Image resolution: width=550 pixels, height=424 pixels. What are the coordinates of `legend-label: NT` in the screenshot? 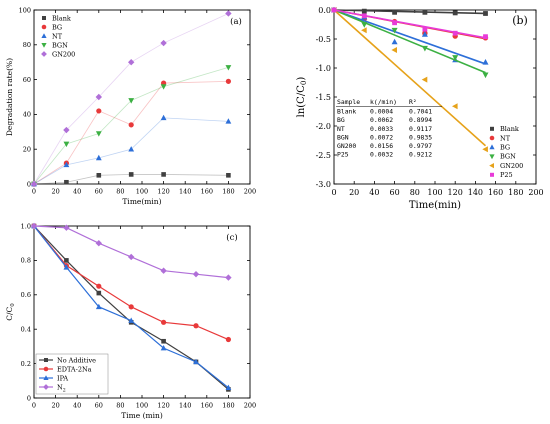 It's located at (57, 36).